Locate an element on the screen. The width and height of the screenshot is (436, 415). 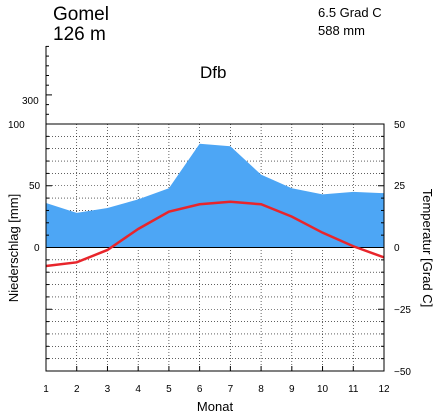
month-label: 2 is located at coordinates (77, 389).